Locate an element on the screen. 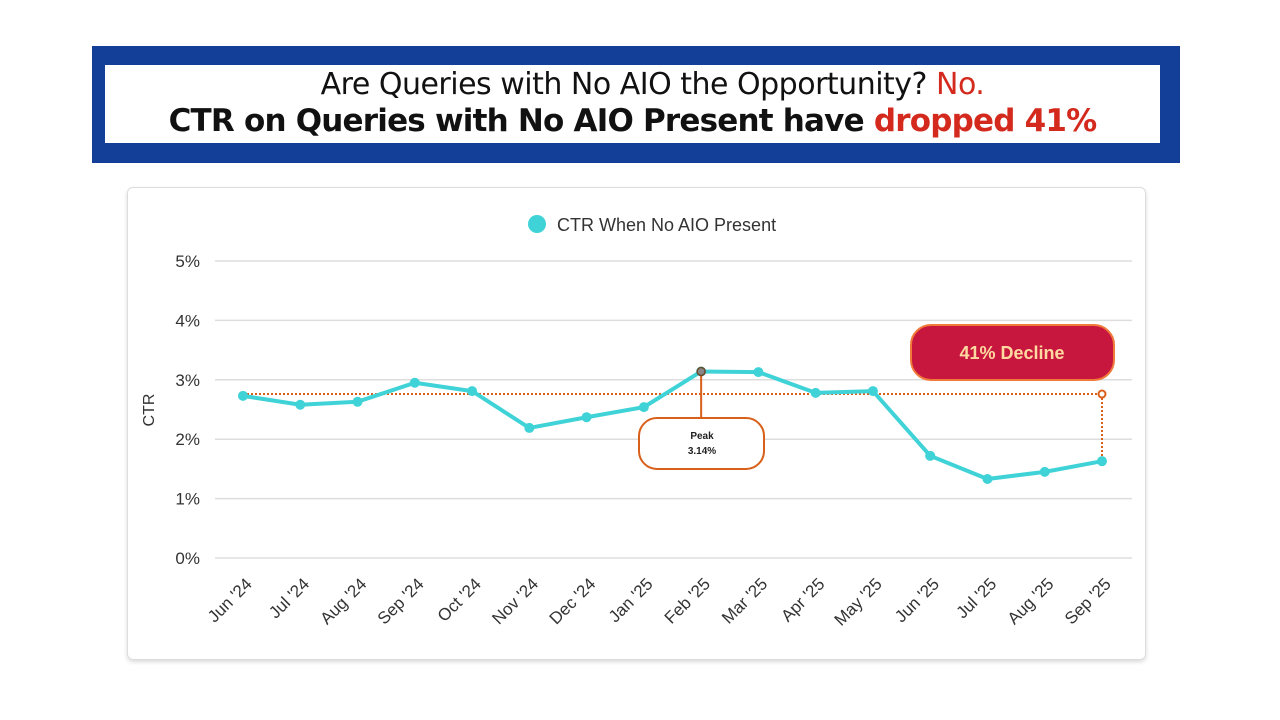 The height and width of the screenshot is (720, 1280). title-highlight-1: No. is located at coordinates (960, 84).